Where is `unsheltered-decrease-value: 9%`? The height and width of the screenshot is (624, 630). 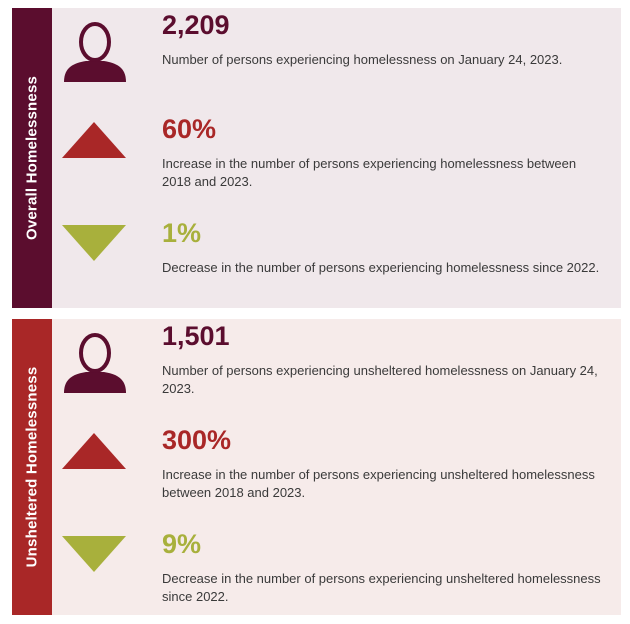 unsheltered-decrease-value: 9% is located at coordinates (182, 544).